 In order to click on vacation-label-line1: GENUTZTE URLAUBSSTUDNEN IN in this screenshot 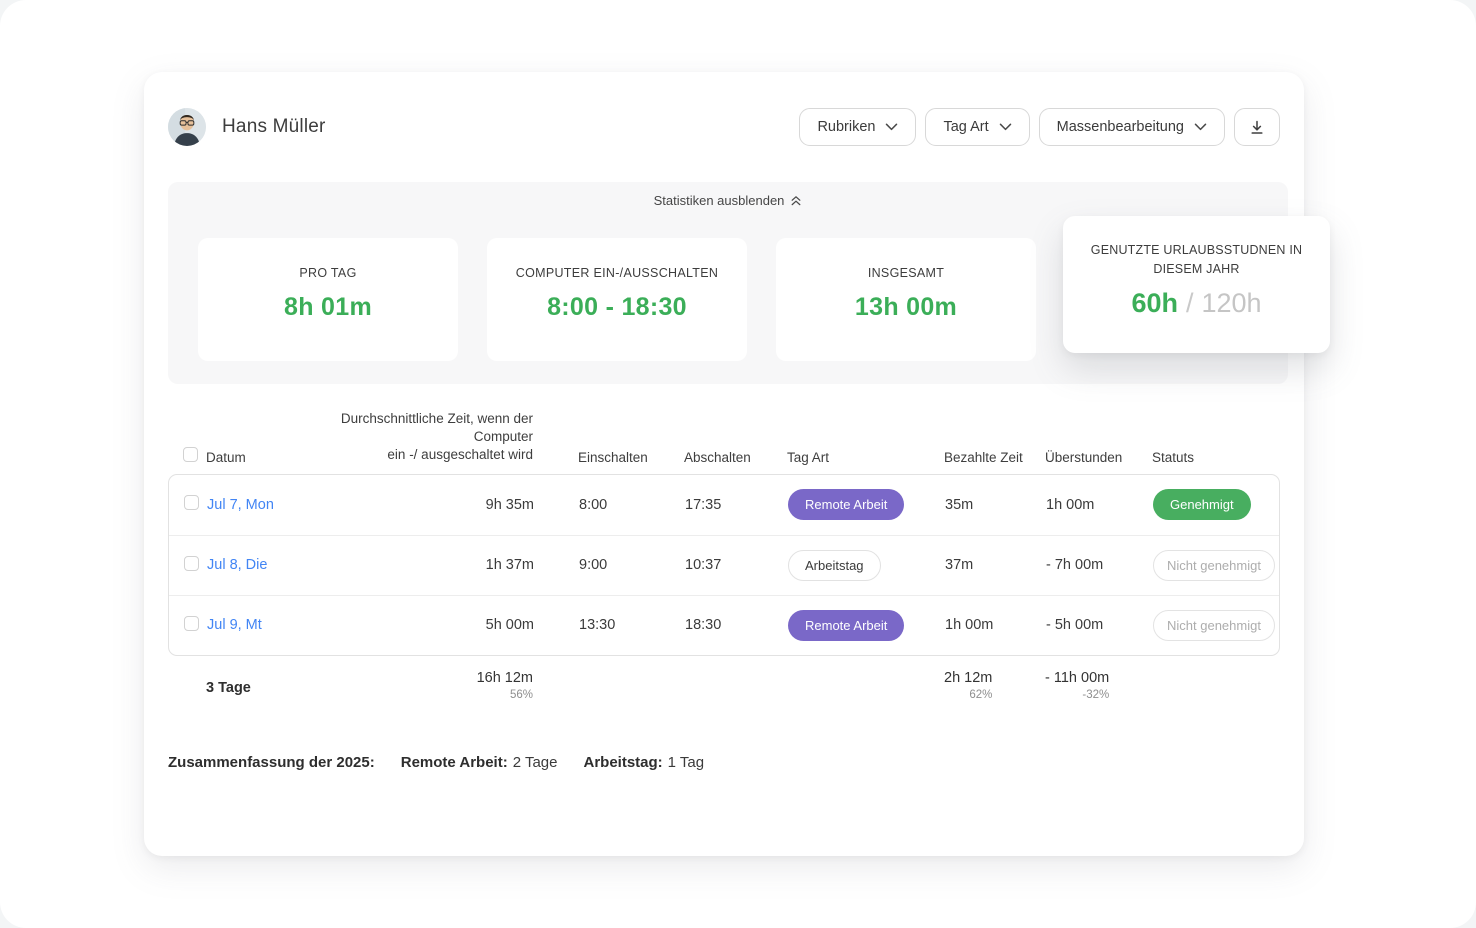, I will do `click(1196, 250)`.